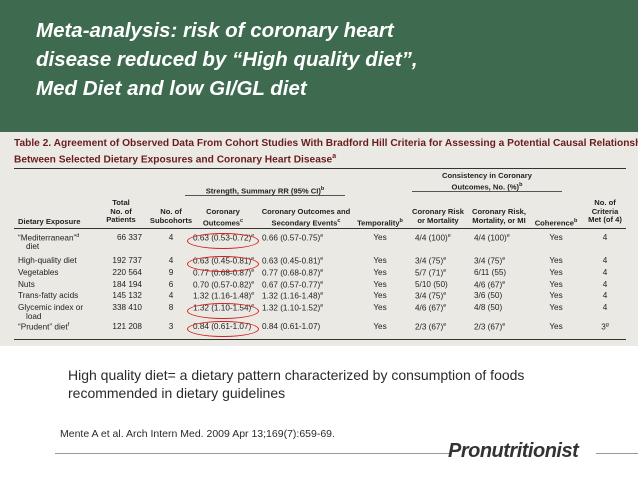 The image size is (638, 479). I want to click on row-2-rr: 0.77 (0.68-0.87)e, so click(228, 273).